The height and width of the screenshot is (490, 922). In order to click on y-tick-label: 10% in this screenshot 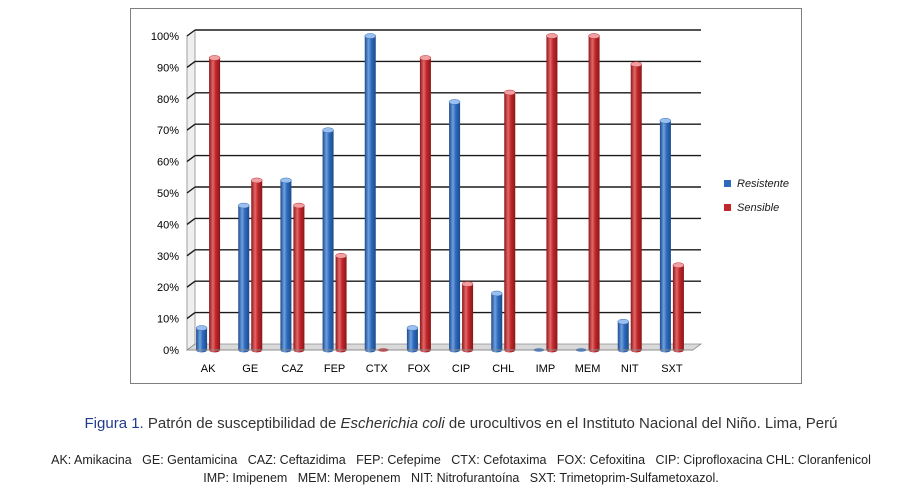, I will do `click(168, 320)`.